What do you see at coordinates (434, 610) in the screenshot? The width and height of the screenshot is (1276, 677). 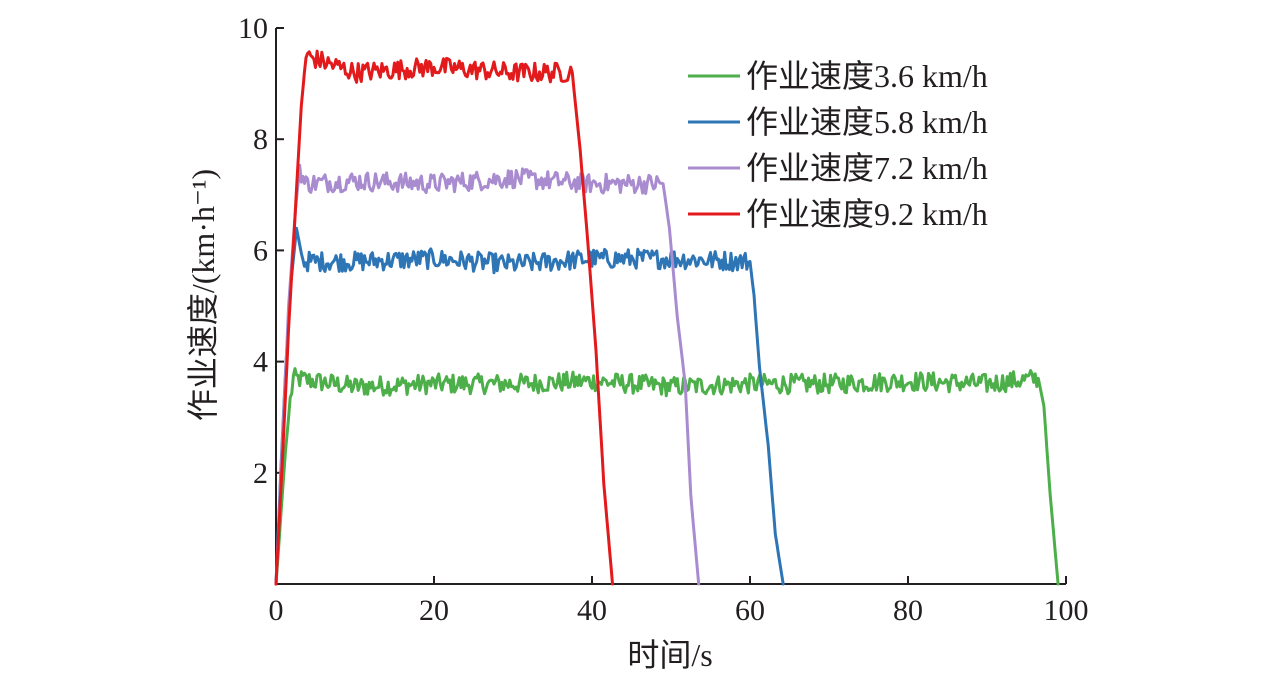 I see `x-tick-label: 20` at bounding box center [434, 610].